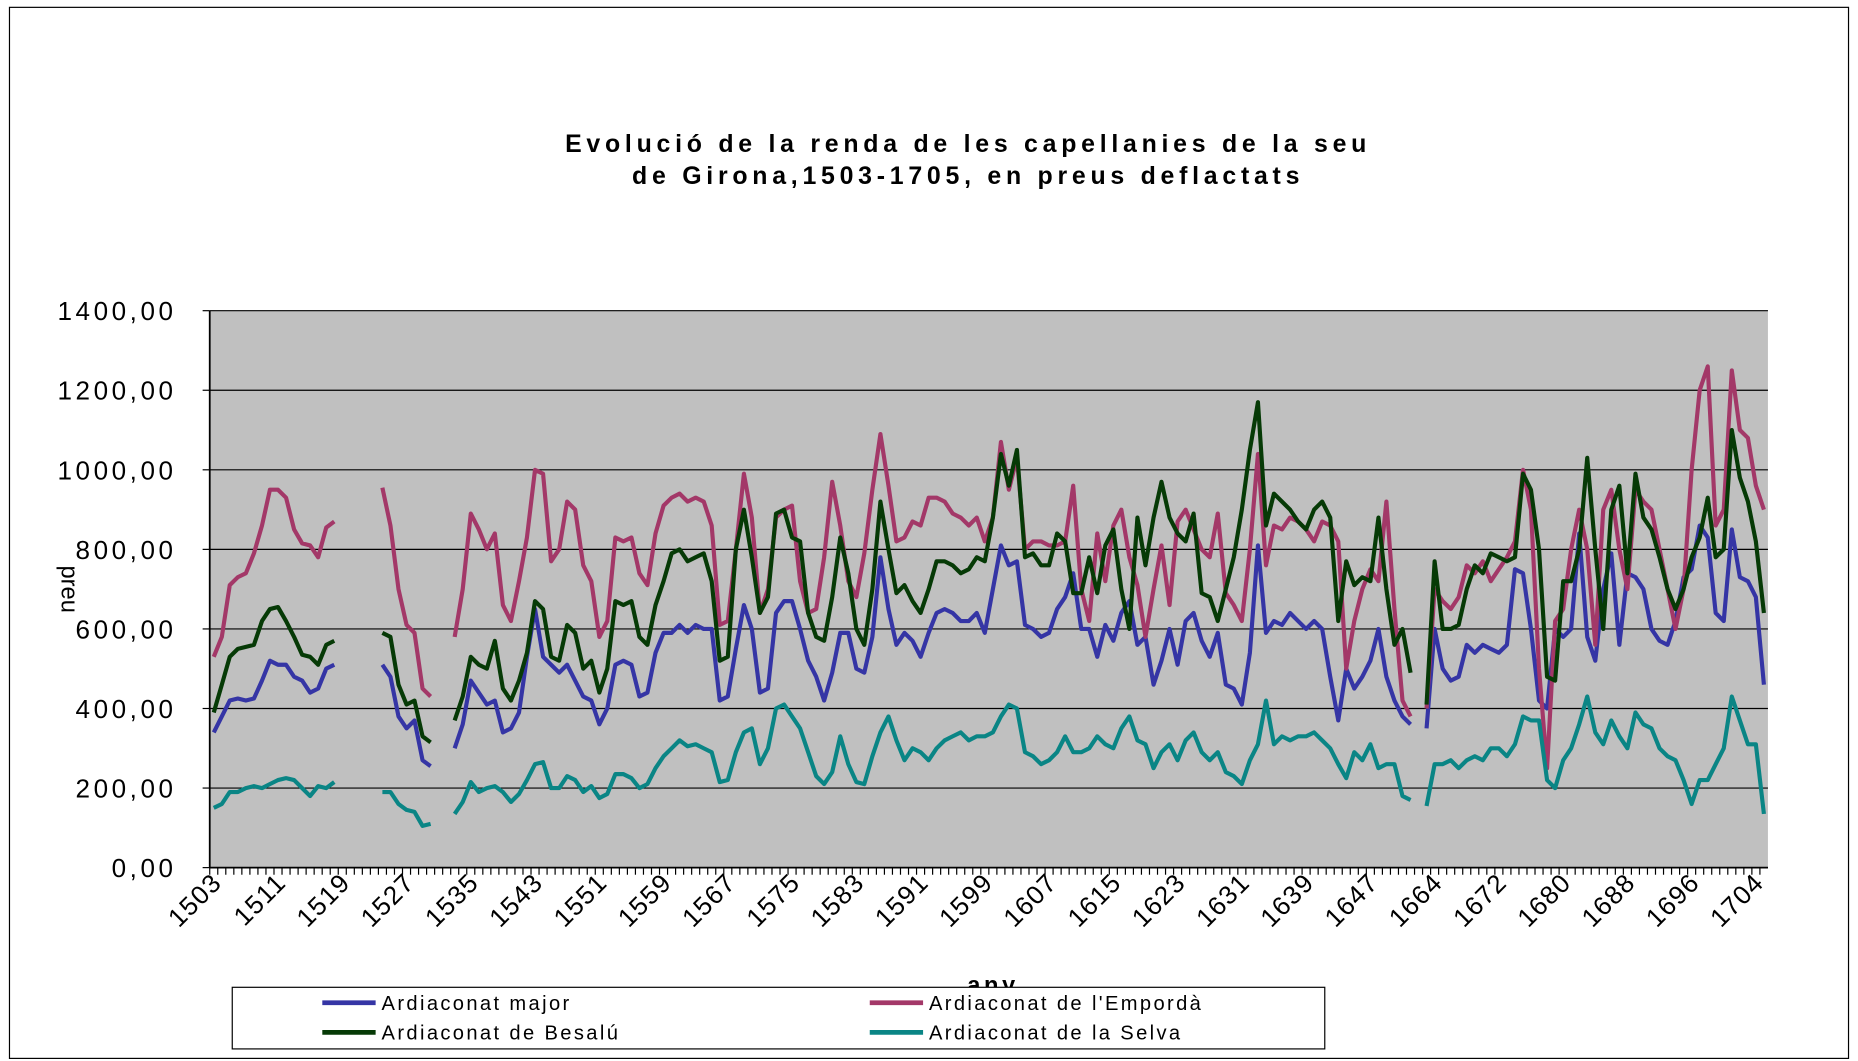 Image resolution: width=1858 pixels, height=1061 pixels. What do you see at coordinates (69, 588) in the screenshot?
I see `y-axis-label: preu` at bounding box center [69, 588].